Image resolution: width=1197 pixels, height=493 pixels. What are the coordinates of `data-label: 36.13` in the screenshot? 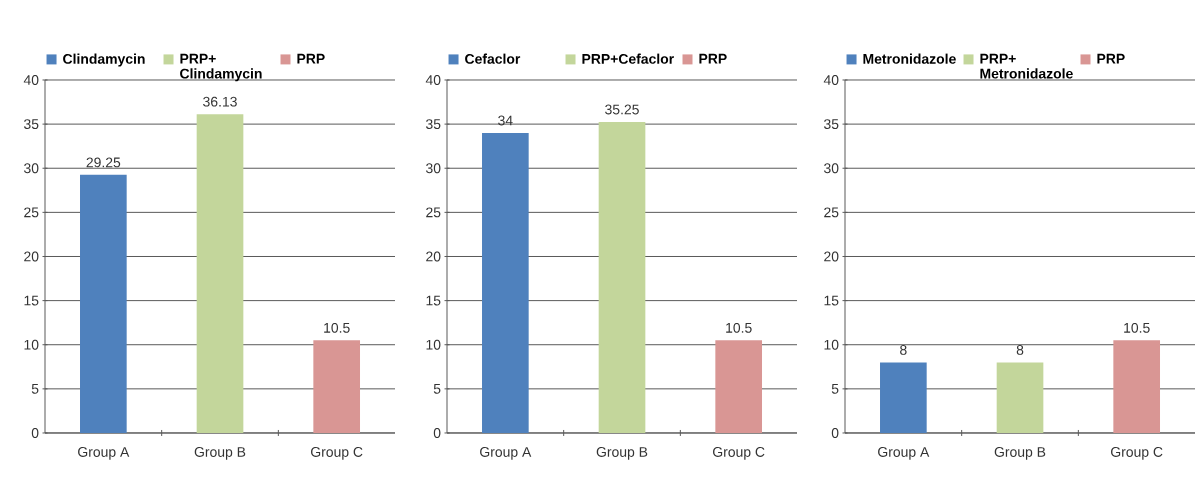 It's located at (220, 101).